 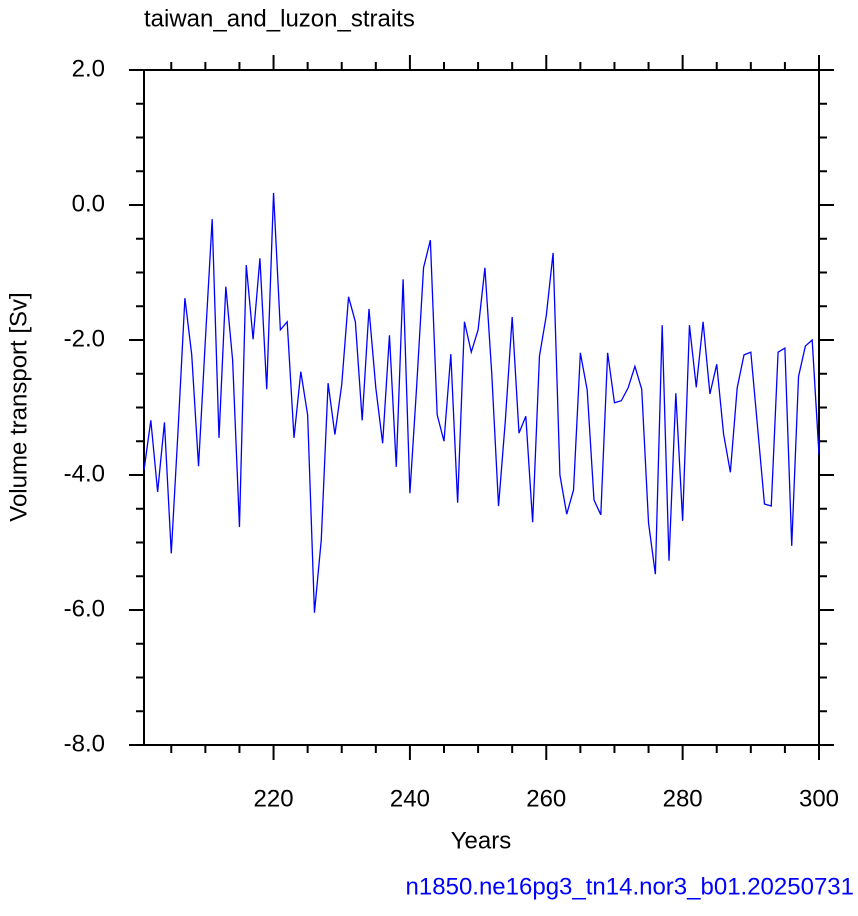 What do you see at coordinates (18, 406) in the screenshot?
I see `y-axis-label: Volume transport [Sv]` at bounding box center [18, 406].